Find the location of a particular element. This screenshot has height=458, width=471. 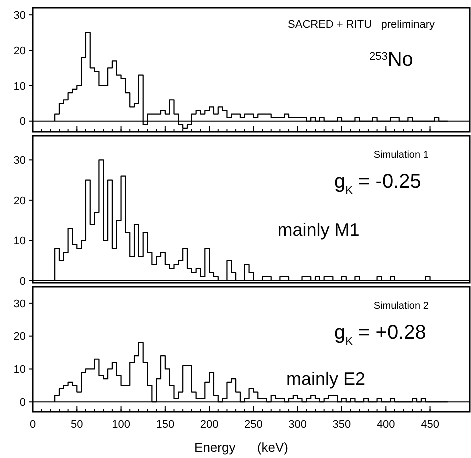

x-tick-label: 450 is located at coordinates (430, 425).